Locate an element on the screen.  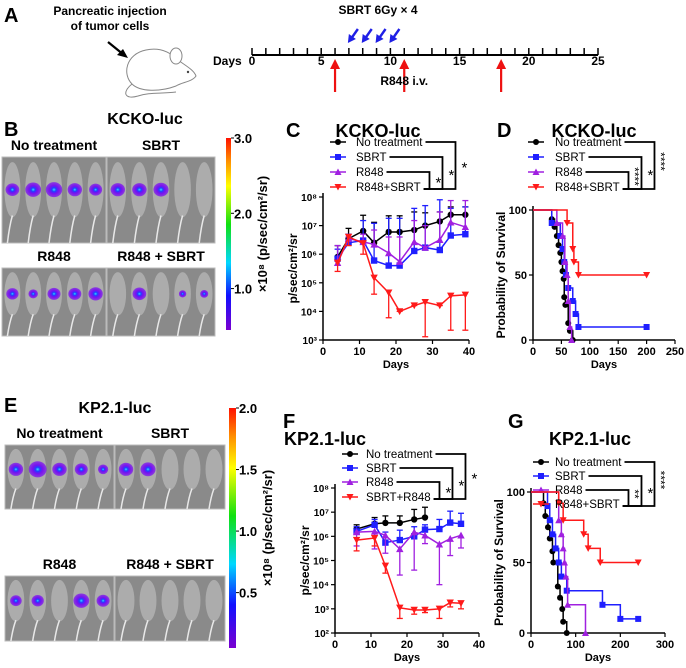
mouse-icon is located at coordinates (161, 72).